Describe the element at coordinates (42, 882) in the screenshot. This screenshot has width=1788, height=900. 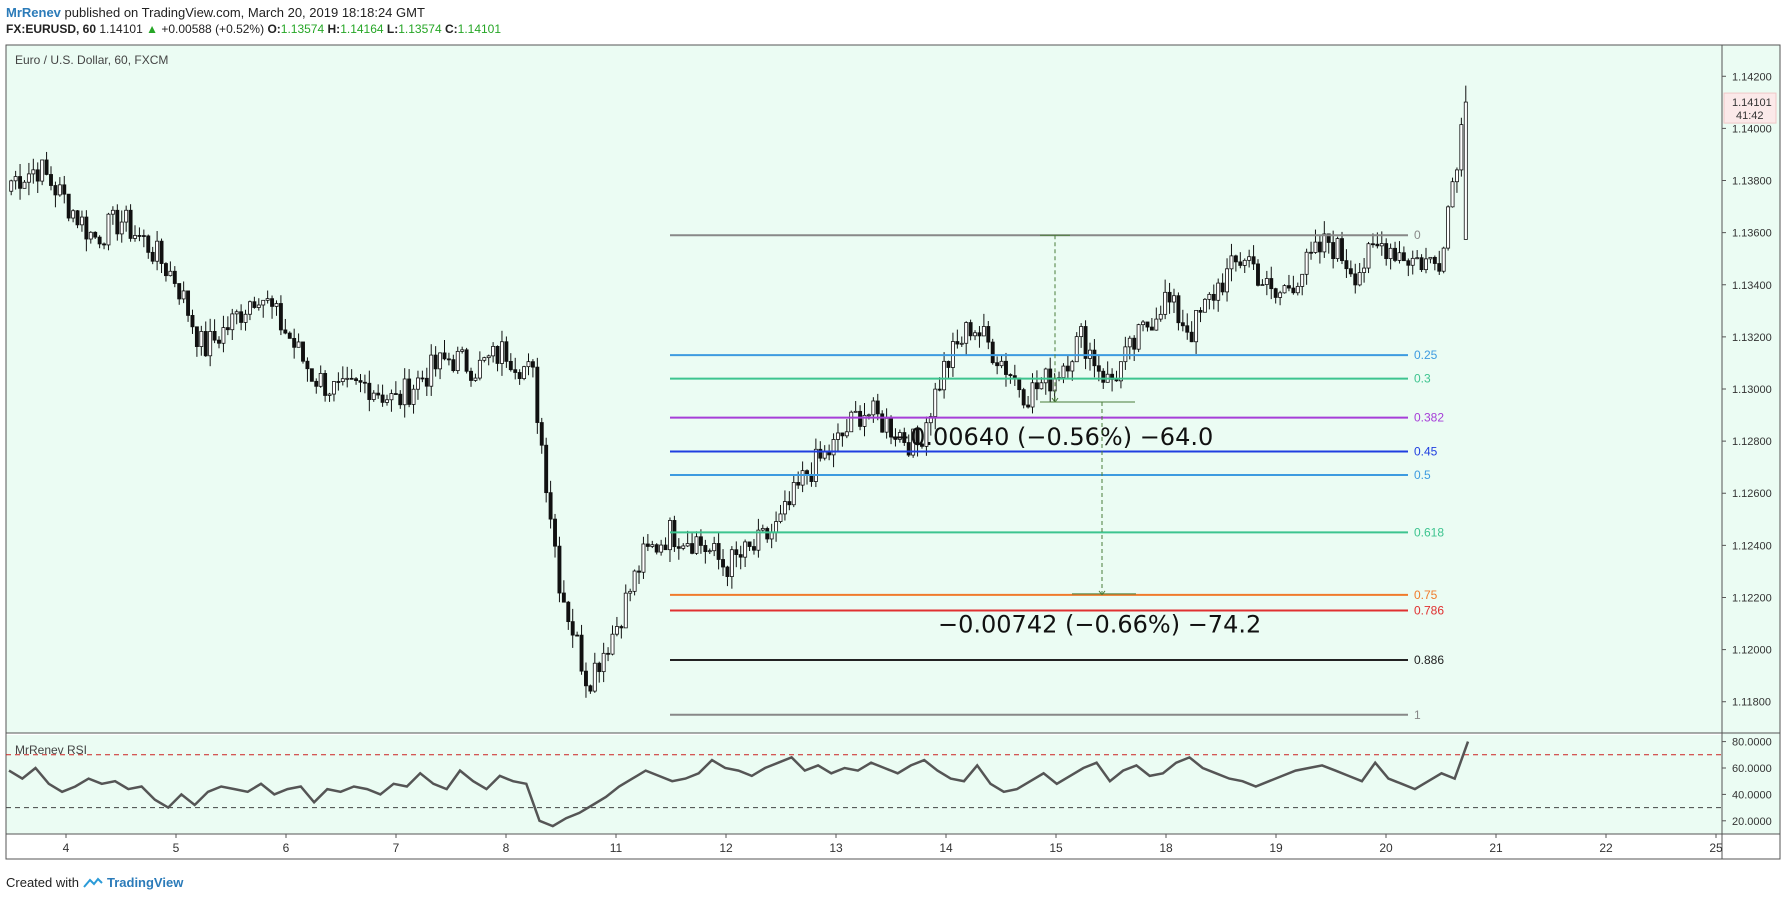
I see `created-with-text: Created with` at that location.